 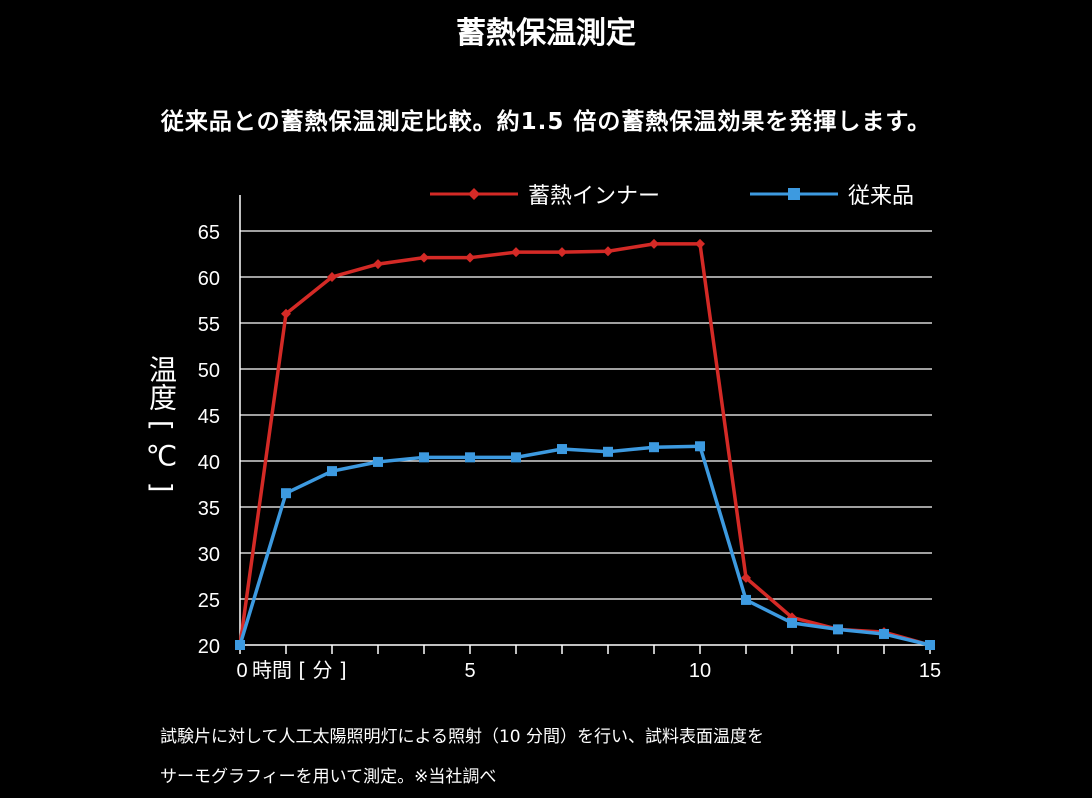 I want to click on x-tick-label: 15, so click(x=930, y=671).